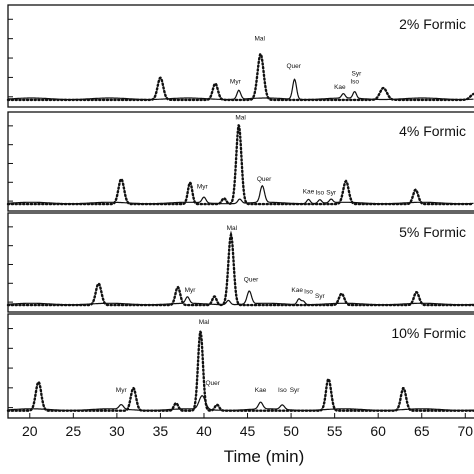 Image resolution: width=474 pixels, height=474 pixels. What do you see at coordinates (161, 431) in the screenshot?
I see `x-tick-label: 35` at bounding box center [161, 431].